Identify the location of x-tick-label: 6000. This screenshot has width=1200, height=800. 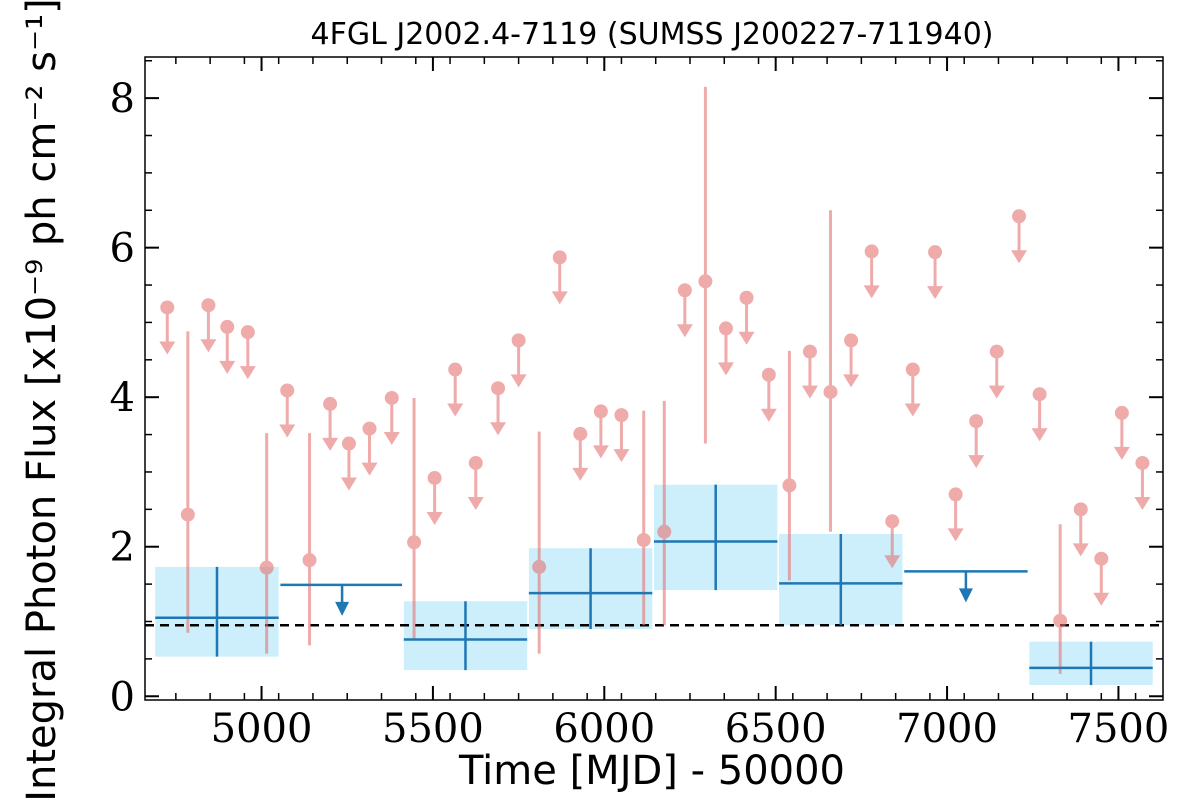
(604, 729).